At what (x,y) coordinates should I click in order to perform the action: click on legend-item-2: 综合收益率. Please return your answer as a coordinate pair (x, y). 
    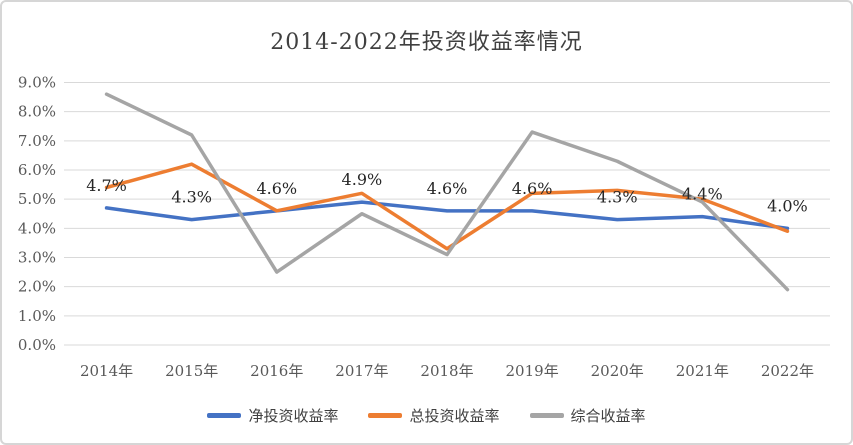
    Looking at the image, I should click on (587, 415).